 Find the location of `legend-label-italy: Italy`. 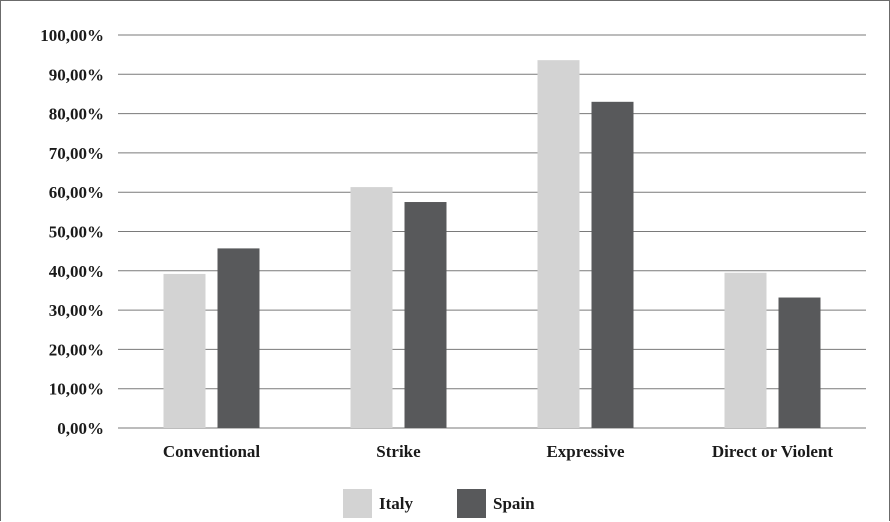

legend-label-italy: Italy is located at coordinates (396, 503).